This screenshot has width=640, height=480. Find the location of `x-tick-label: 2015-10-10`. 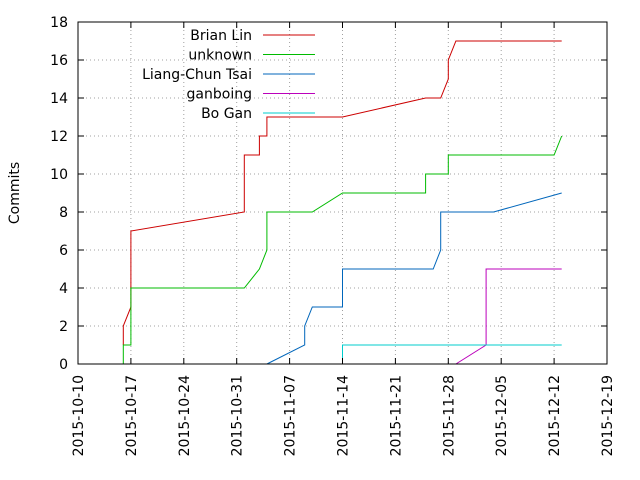

x-tick-label: 2015-10-10 is located at coordinates (79, 415).